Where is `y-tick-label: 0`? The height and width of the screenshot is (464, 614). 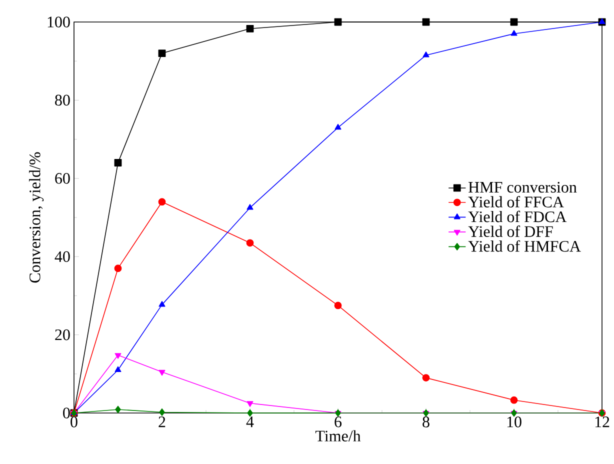
y-tick-label: 0 is located at coordinates (66, 413).